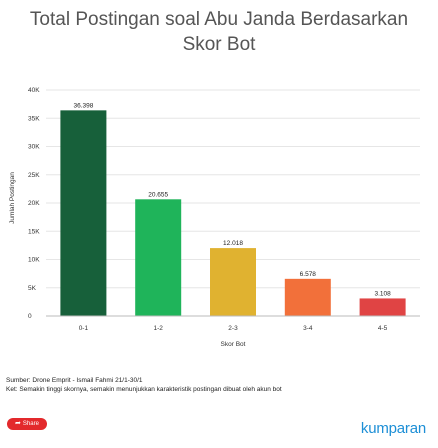 Image resolution: width=438 pixels, height=448 pixels. I want to click on y-tick-label: 30K, so click(34, 147).